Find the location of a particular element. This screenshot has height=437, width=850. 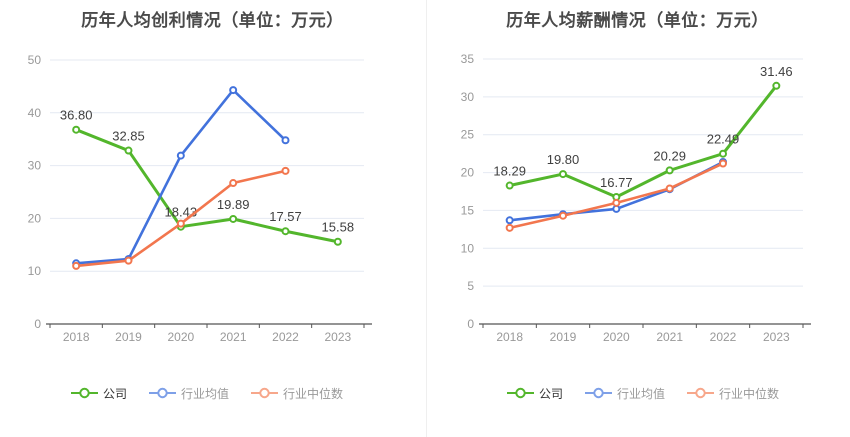

data-point-label-company: 19.80 is located at coordinates (563, 159).